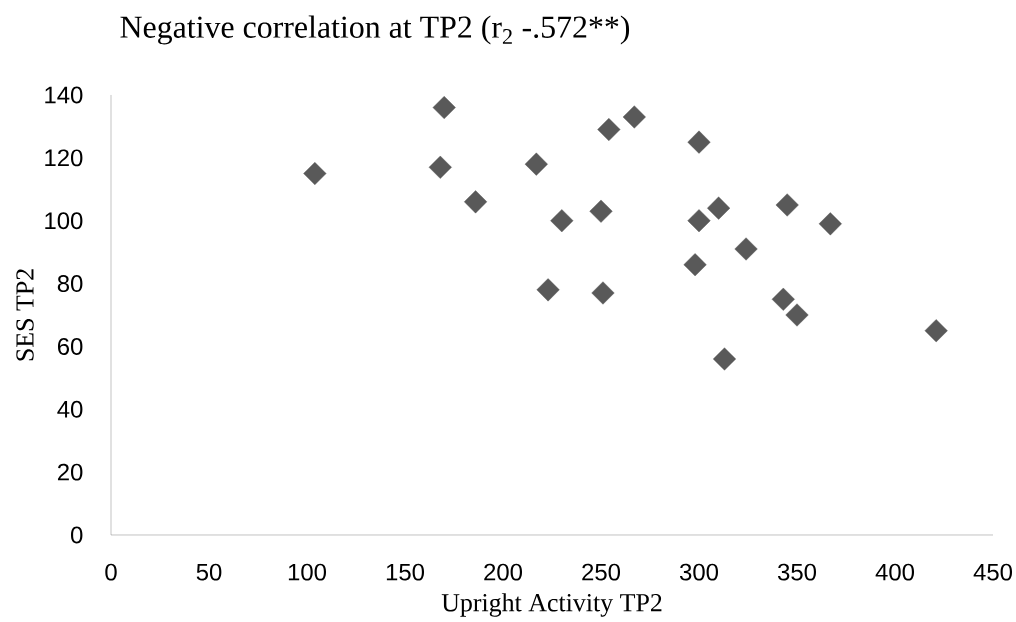 The width and height of the screenshot is (1016, 622). I want to click on x-tick-label: 150, so click(405, 572).